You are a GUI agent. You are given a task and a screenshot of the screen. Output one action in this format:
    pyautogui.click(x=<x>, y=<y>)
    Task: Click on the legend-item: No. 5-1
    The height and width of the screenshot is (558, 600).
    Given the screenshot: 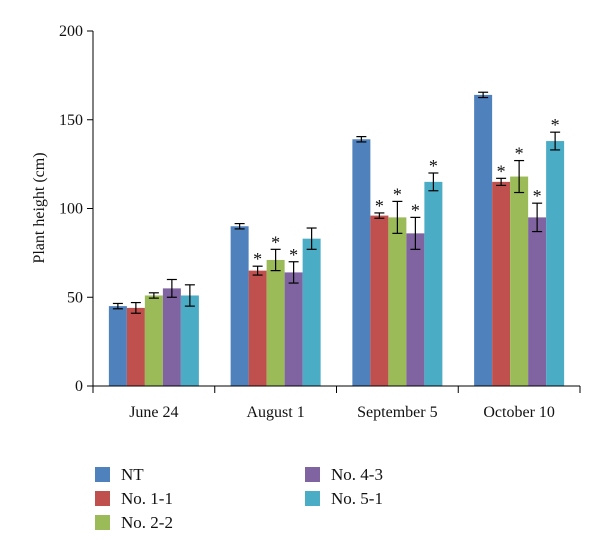 What is the action you would take?
    pyautogui.click(x=344, y=498)
    